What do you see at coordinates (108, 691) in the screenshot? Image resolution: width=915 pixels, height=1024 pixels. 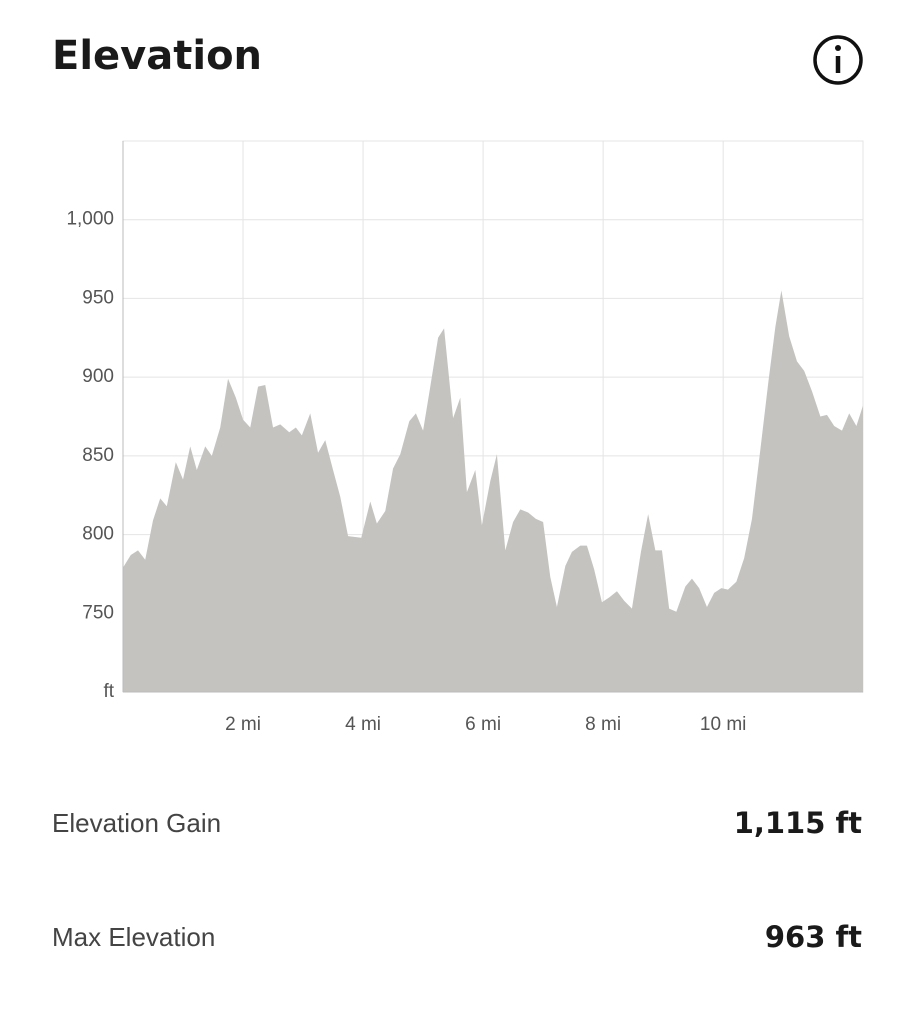 I see `y-tick-label: ft` at bounding box center [108, 691].